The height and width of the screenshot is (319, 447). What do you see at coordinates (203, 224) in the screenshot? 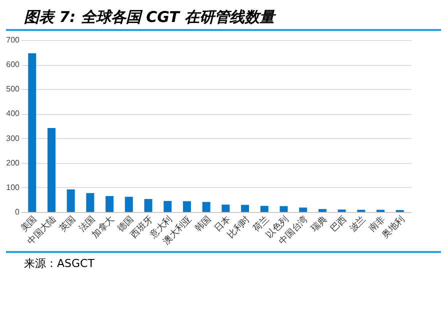
I see `x-tick-label: 韩国` at bounding box center [203, 224].